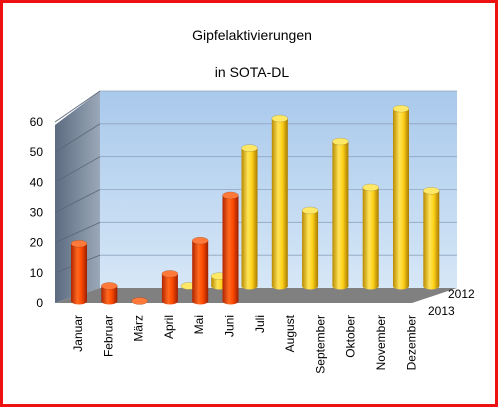 The image size is (498, 410). I want to click on x-tick-label: April, so click(169, 327).